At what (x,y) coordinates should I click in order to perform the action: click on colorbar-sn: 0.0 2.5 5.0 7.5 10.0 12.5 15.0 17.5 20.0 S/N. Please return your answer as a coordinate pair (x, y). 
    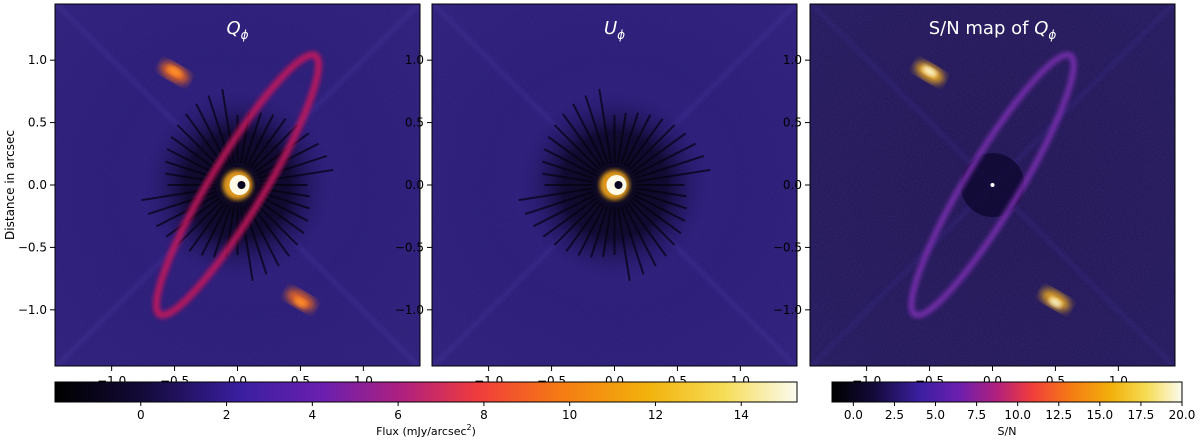
    Looking at the image, I should click on (1013, 409).